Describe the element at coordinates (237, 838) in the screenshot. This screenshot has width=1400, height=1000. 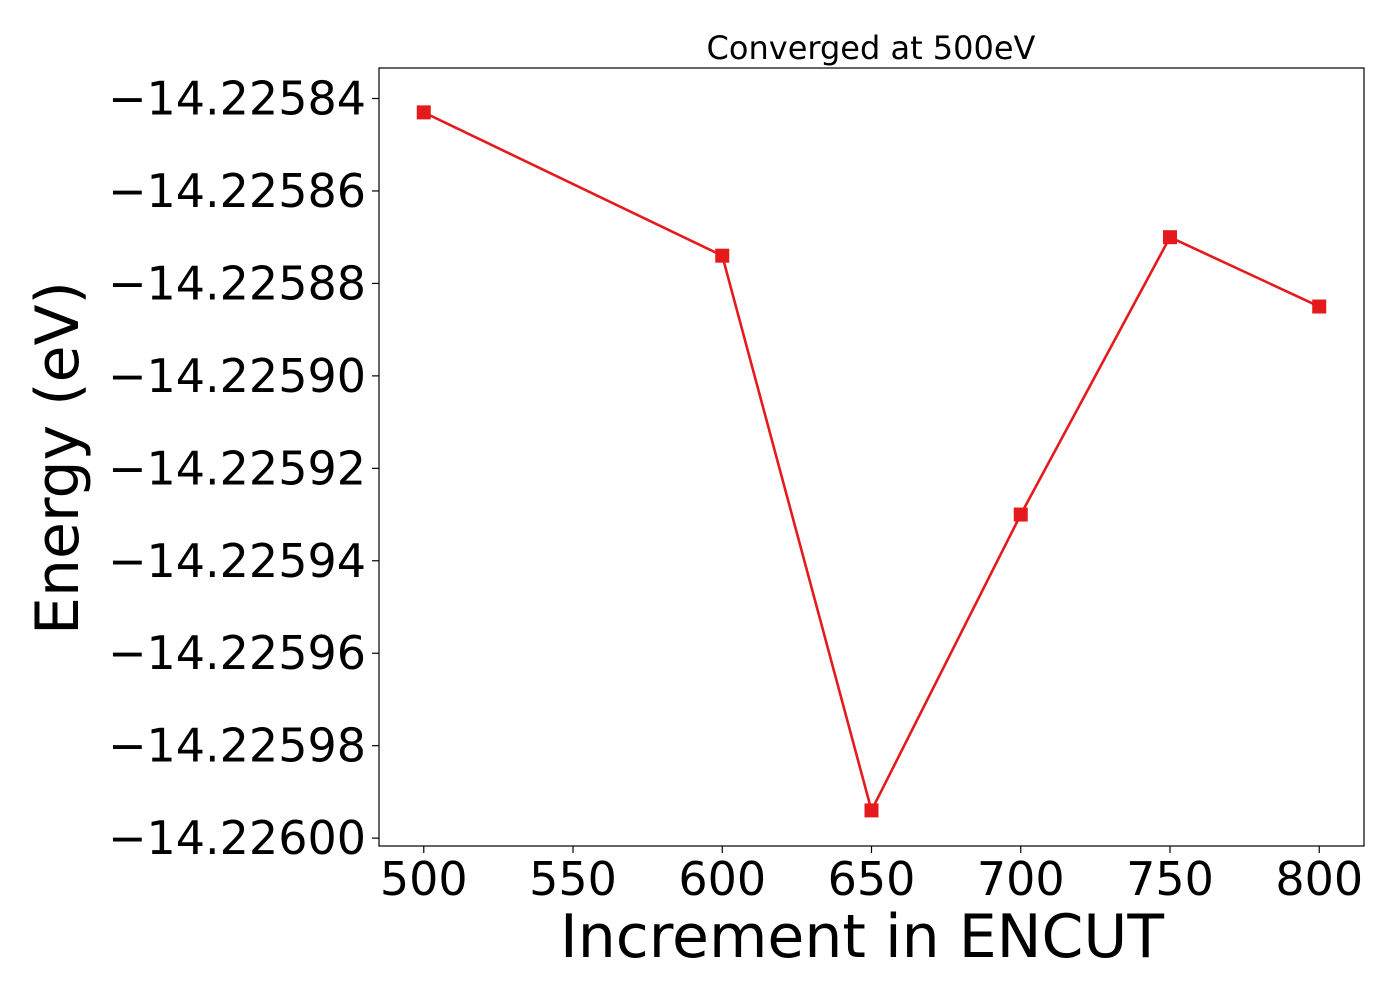
I see `y-tick-label: −14.22600` at that location.